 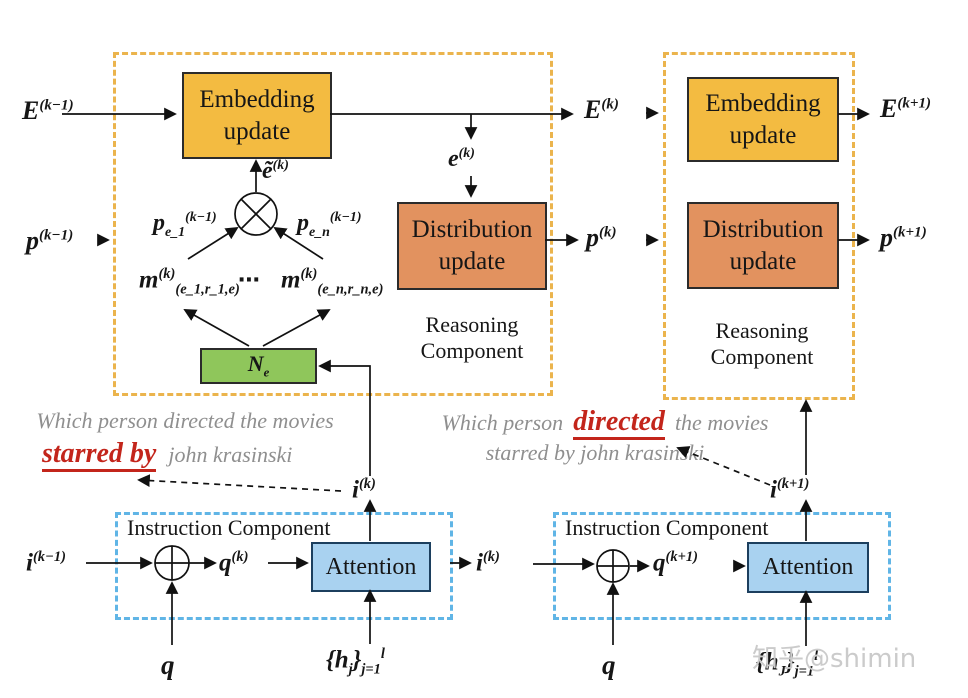 I want to click on neighbor-aggregate-label: Ne, so click(x=258, y=365).